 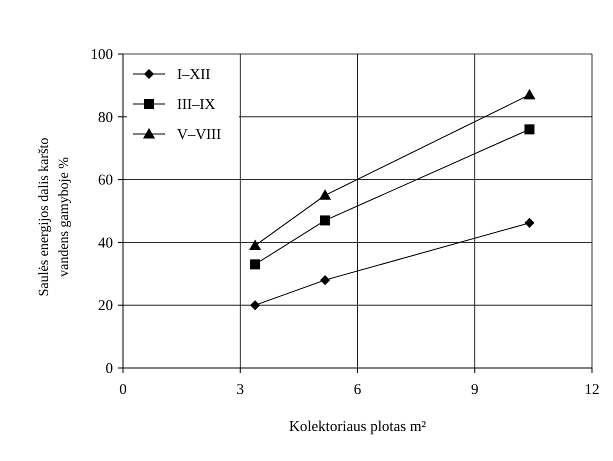 What do you see at coordinates (105, 243) in the screenshot?
I see `y-tick-label: 40` at bounding box center [105, 243].